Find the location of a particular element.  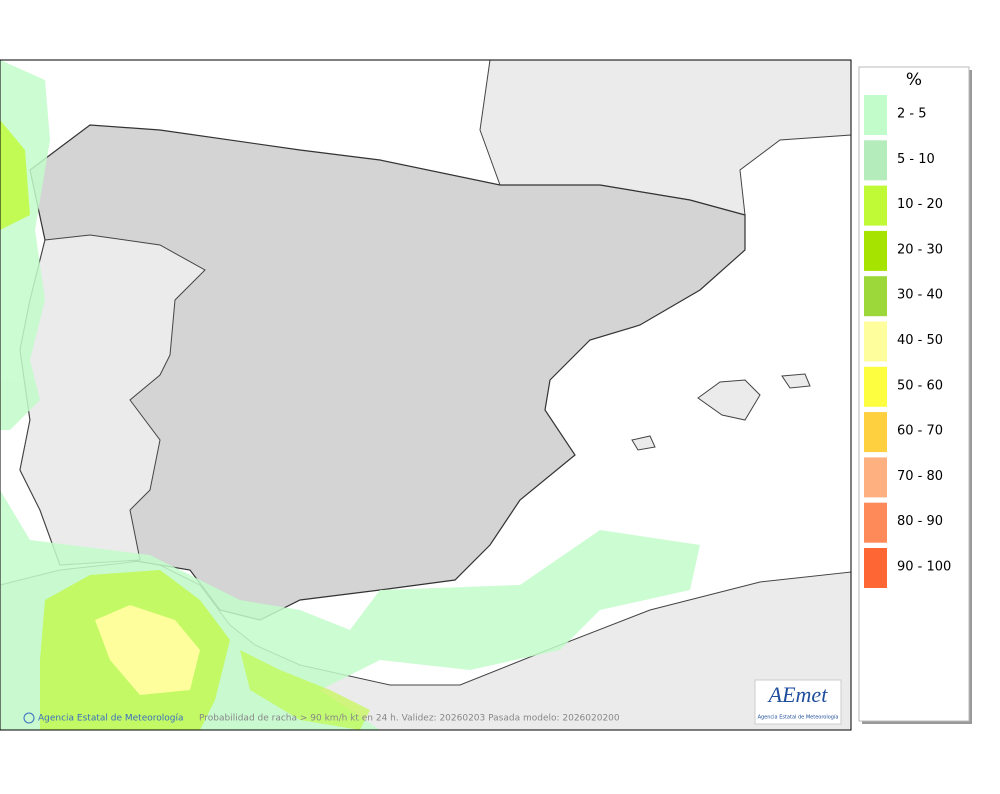

legend-label: 2 - 5 is located at coordinates (912, 114).